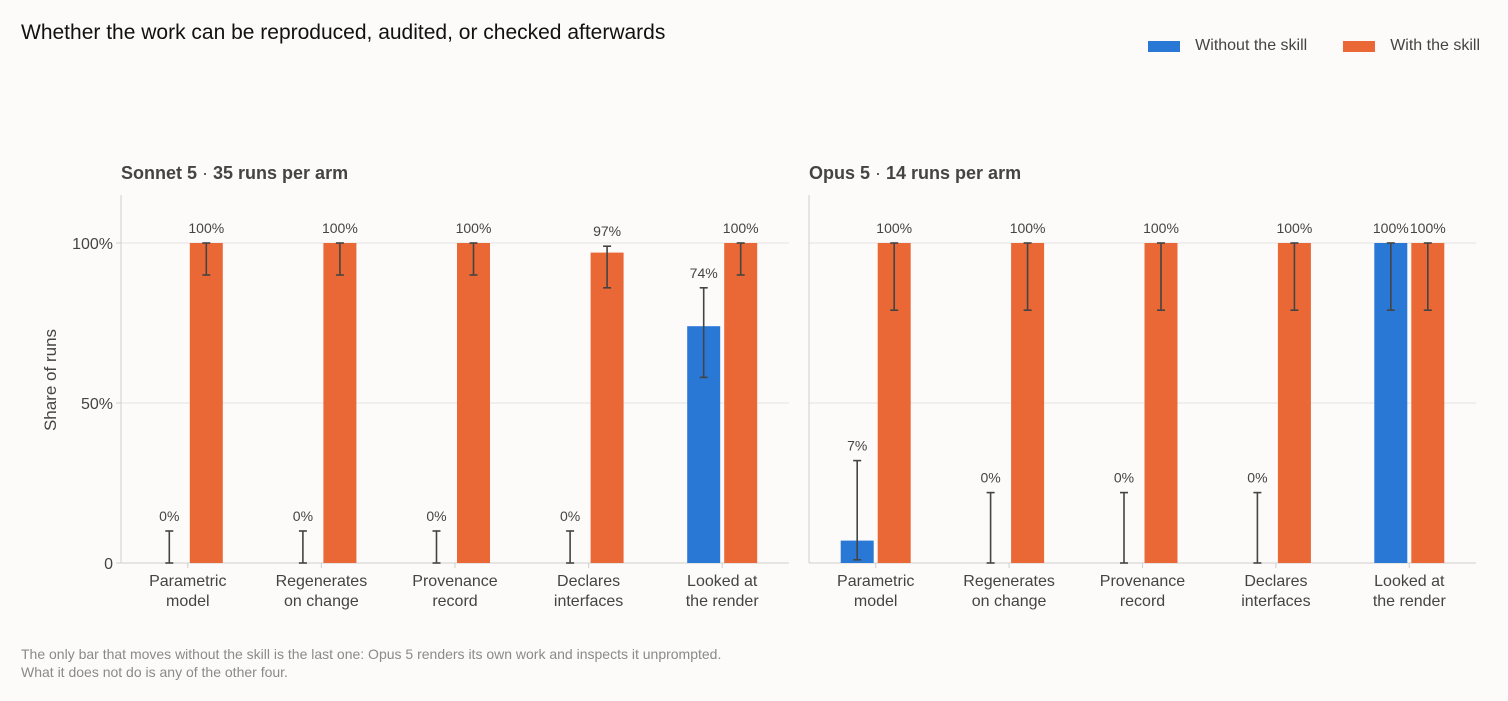  Describe the element at coordinates (206, 228) in the screenshot. I see `data-label-0-1-0: 100%` at that location.